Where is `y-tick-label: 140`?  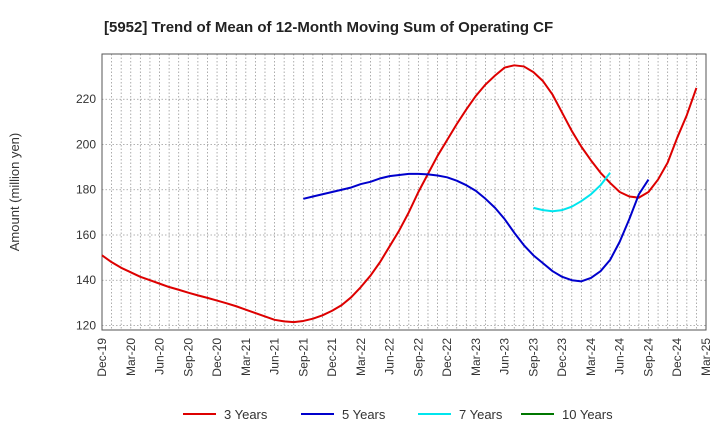 y-tick-label: 140 is located at coordinates (86, 280).